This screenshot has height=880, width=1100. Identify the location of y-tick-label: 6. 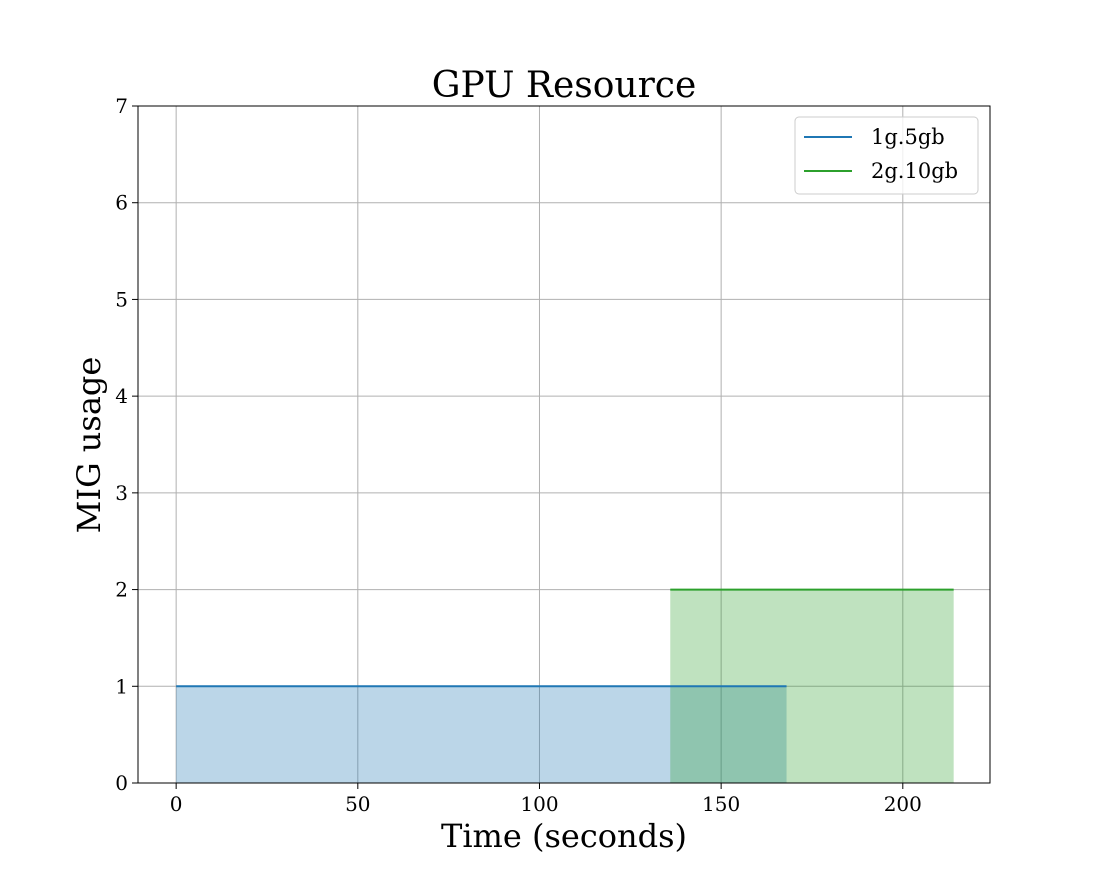
(121, 203).